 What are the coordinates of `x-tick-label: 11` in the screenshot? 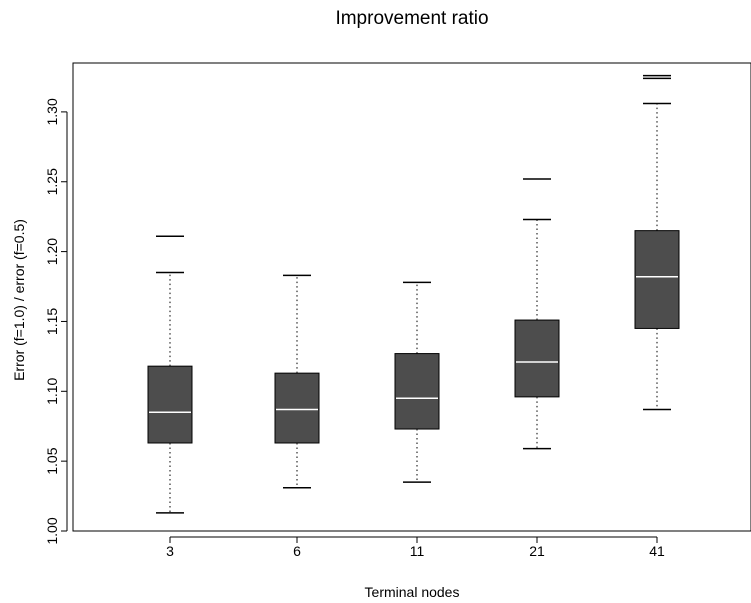 It's located at (417, 551).